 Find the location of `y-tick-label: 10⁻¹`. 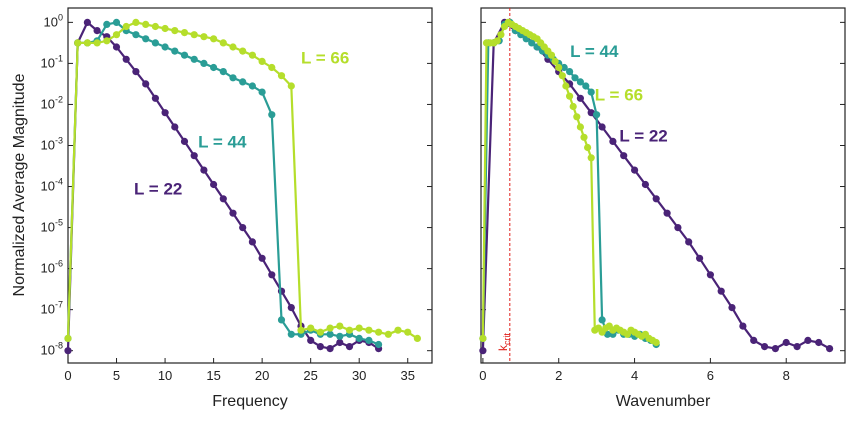

y-tick-label: 10⁻¹ is located at coordinates (52, 61).